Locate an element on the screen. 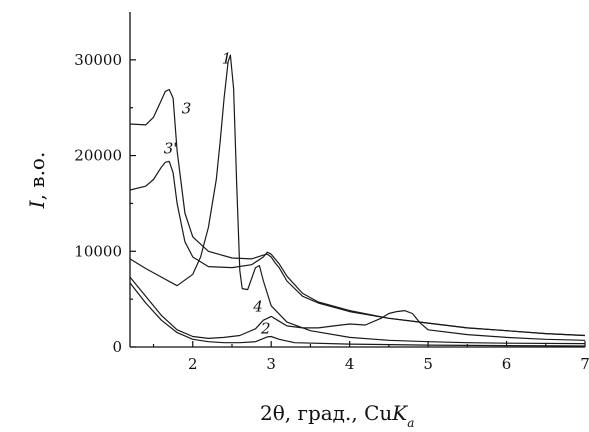 The width and height of the screenshot is (589, 432). y-tick-label-30000: 30000 is located at coordinates (98, 60).